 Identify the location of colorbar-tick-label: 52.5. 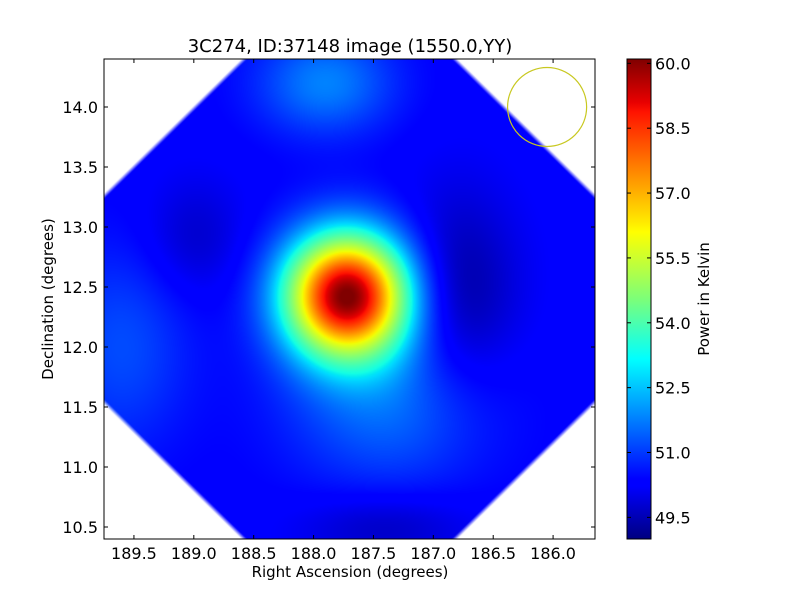
(673, 388).